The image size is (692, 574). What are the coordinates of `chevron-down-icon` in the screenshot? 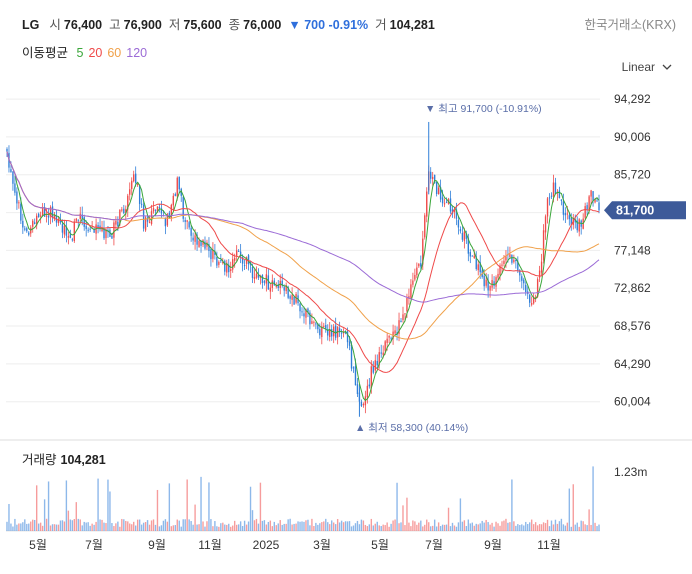 It's located at (667, 67).